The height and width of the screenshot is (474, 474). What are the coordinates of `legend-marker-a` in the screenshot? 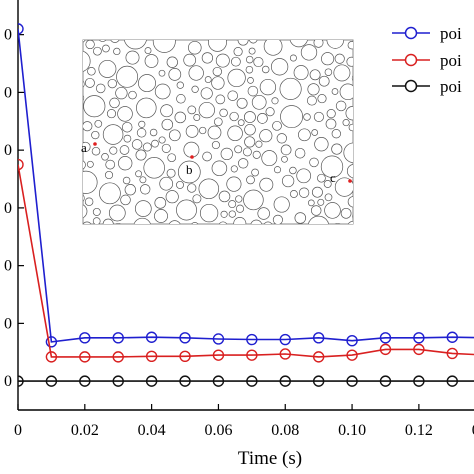 It's located at (411, 33).